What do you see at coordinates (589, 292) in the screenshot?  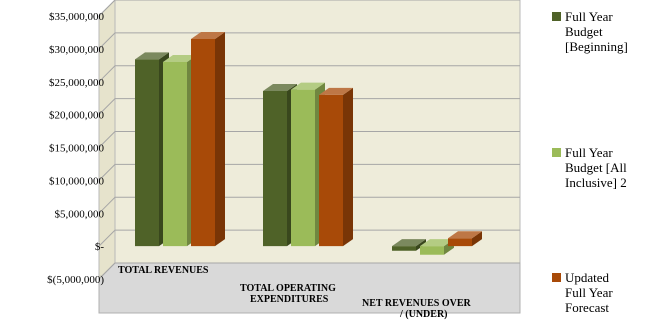 I see `legend-label: Updated Full Year Forecast` at bounding box center [589, 292].